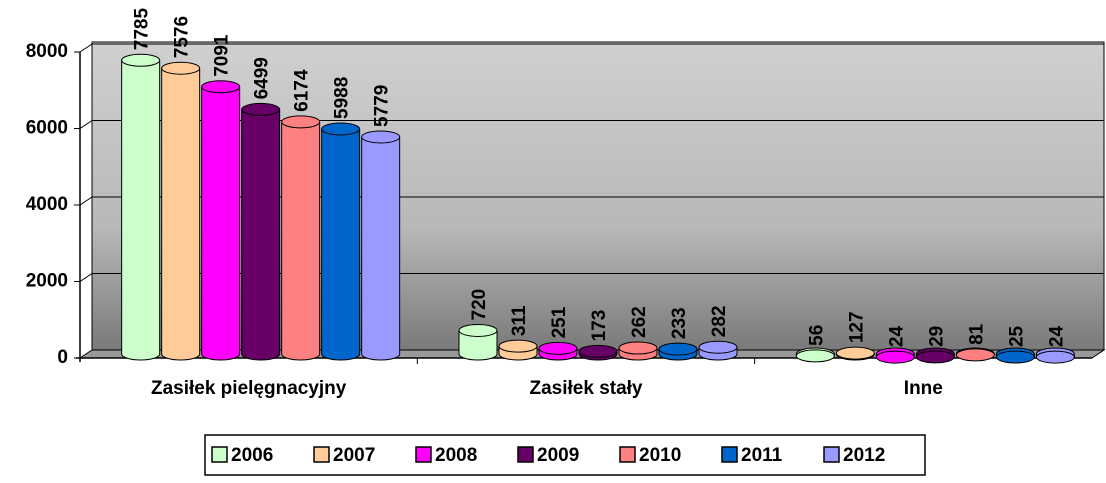 The width and height of the screenshot is (1106, 483). Describe the element at coordinates (252, 455) in the screenshot. I see `legend-label: 2006` at that location.